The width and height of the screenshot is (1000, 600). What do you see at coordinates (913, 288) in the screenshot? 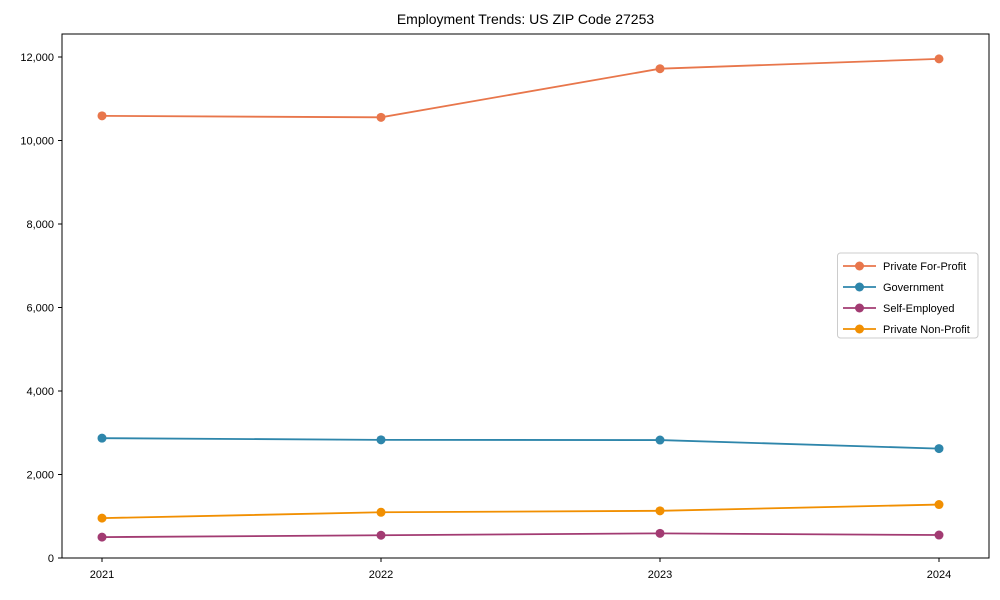
I see `legend-label: Government` at bounding box center [913, 288].